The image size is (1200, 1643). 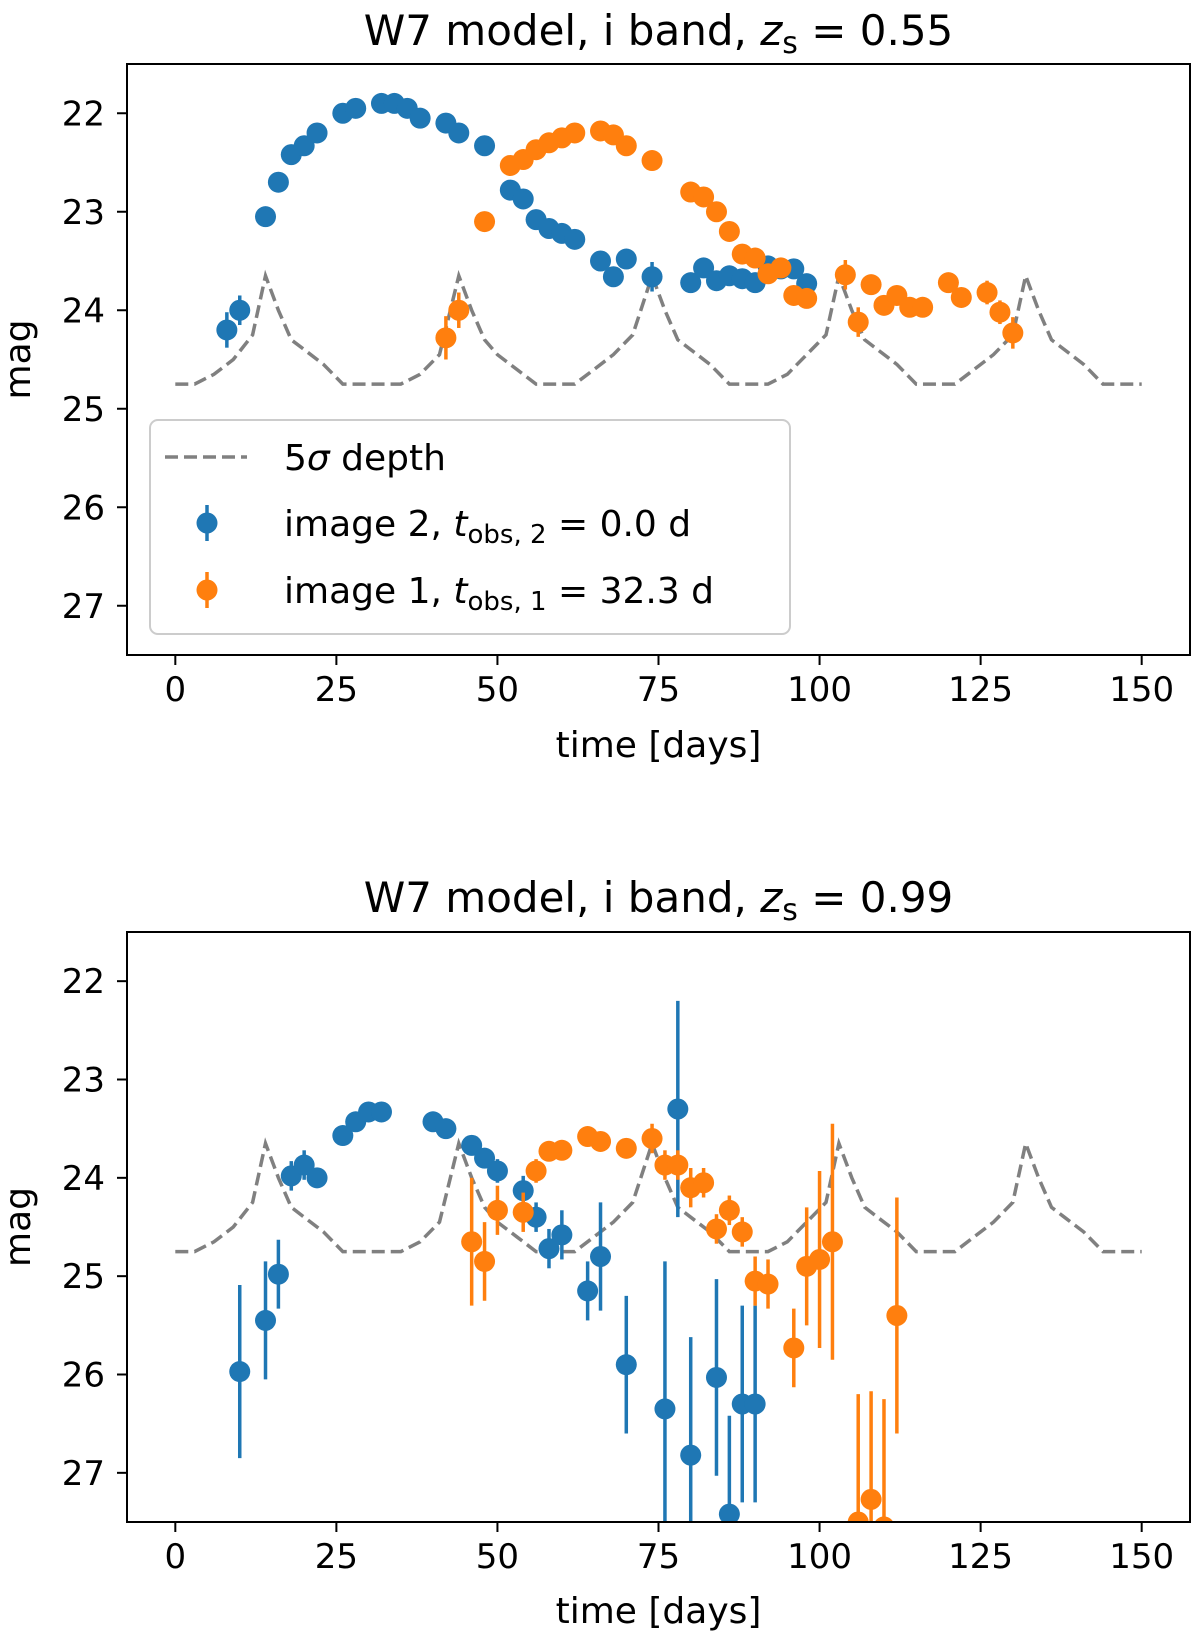 I want to click on x-tick-label: 50, so click(x=497, y=1557).